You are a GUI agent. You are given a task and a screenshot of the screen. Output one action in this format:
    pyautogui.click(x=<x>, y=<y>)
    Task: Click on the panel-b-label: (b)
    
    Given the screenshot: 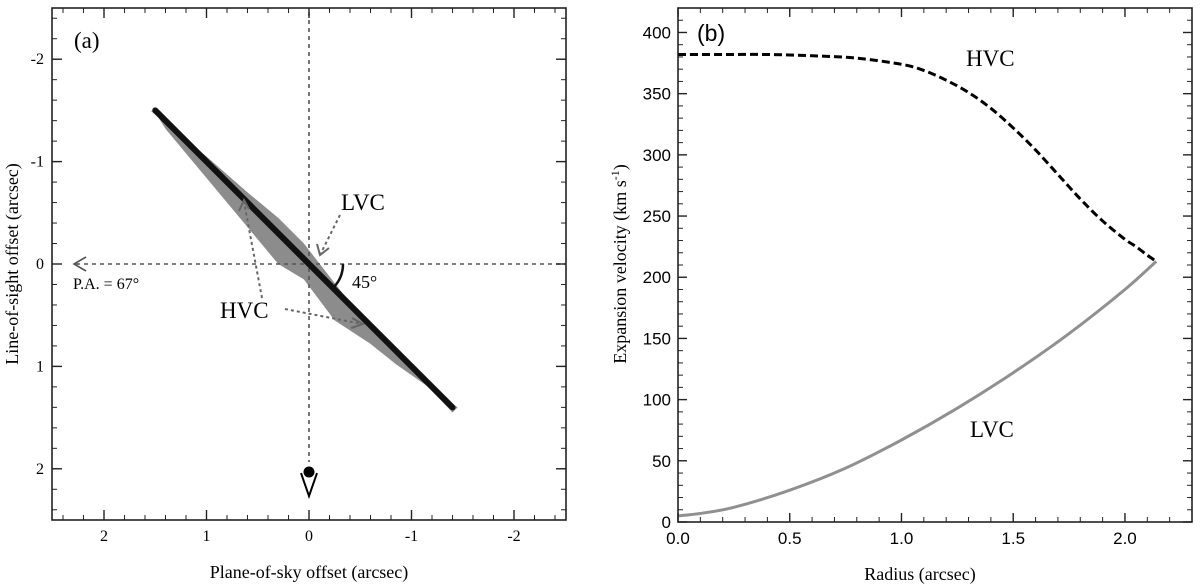 What is the action you would take?
    pyautogui.click(x=711, y=33)
    